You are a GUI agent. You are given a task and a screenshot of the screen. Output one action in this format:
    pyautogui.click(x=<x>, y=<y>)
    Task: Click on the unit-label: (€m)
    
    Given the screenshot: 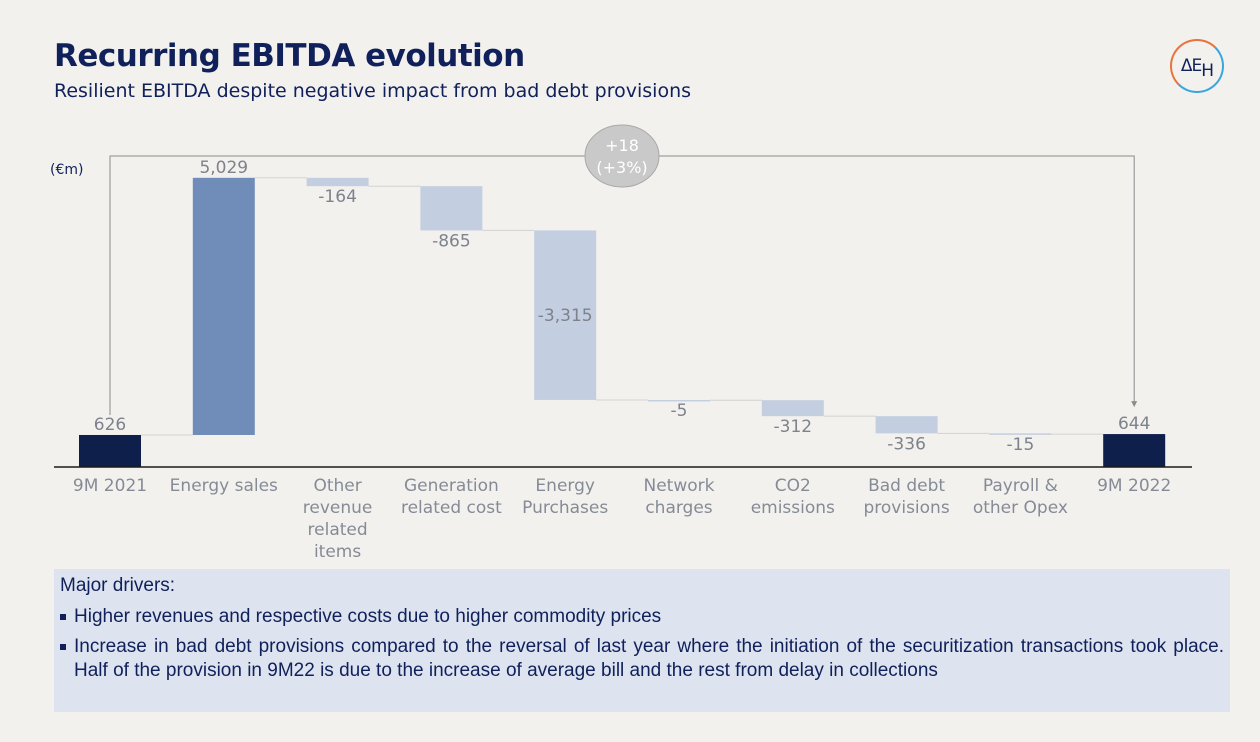 What is the action you would take?
    pyautogui.click(x=66, y=170)
    